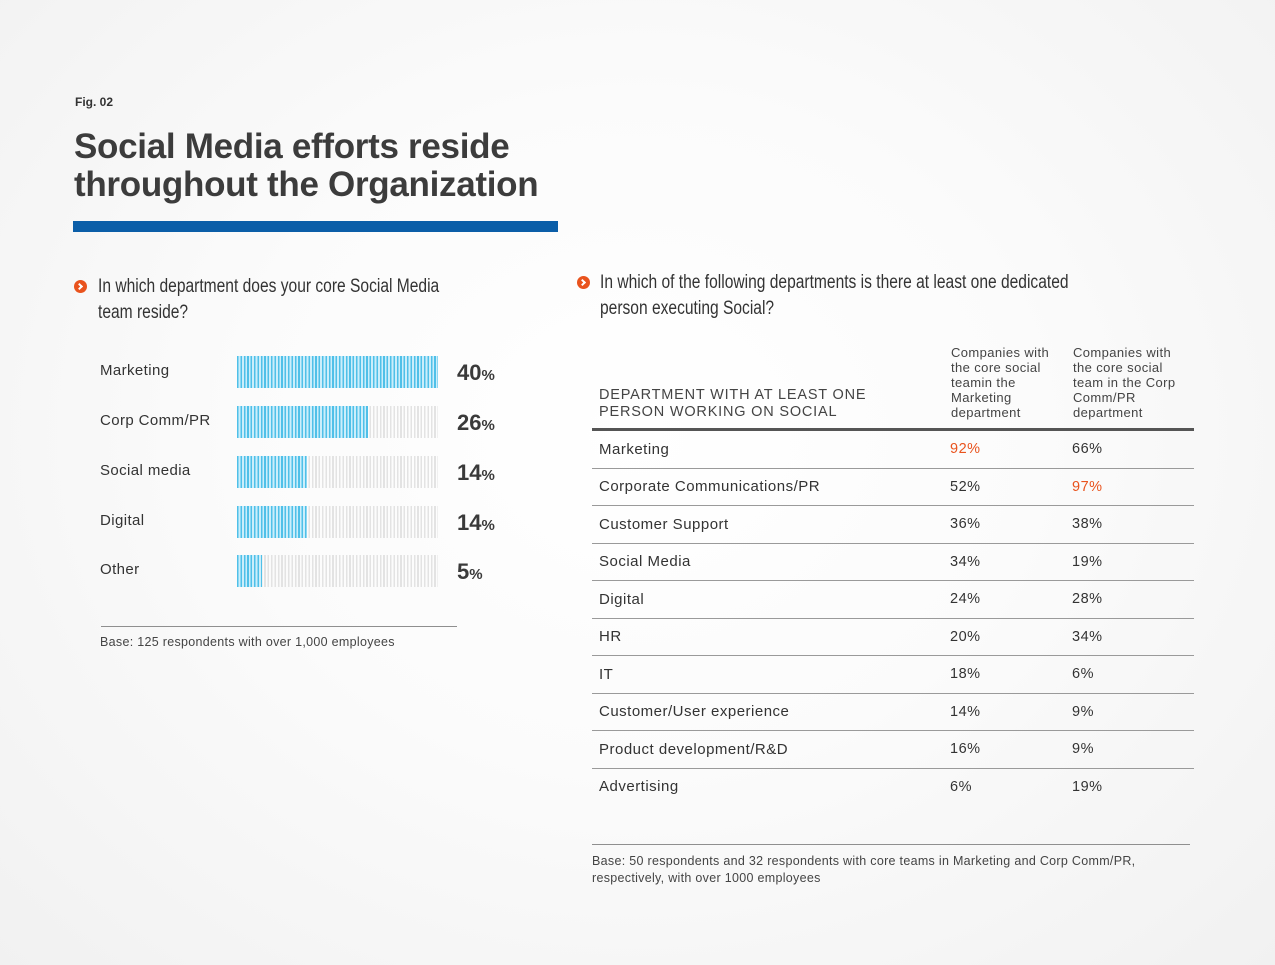 The height and width of the screenshot is (965, 1275). I want to click on bar-value-label: 40%, so click(476, 373).